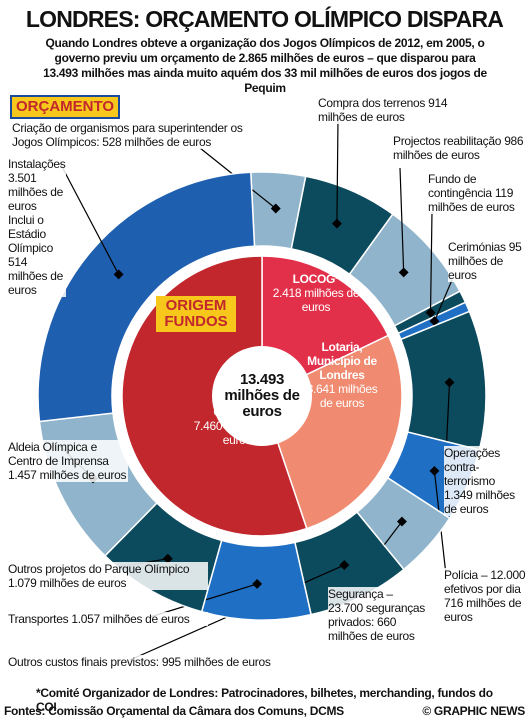 This screenshot has width=529, height=720. I want to click on slice-value: 7.460 milhões de euros, so click(237, 433).